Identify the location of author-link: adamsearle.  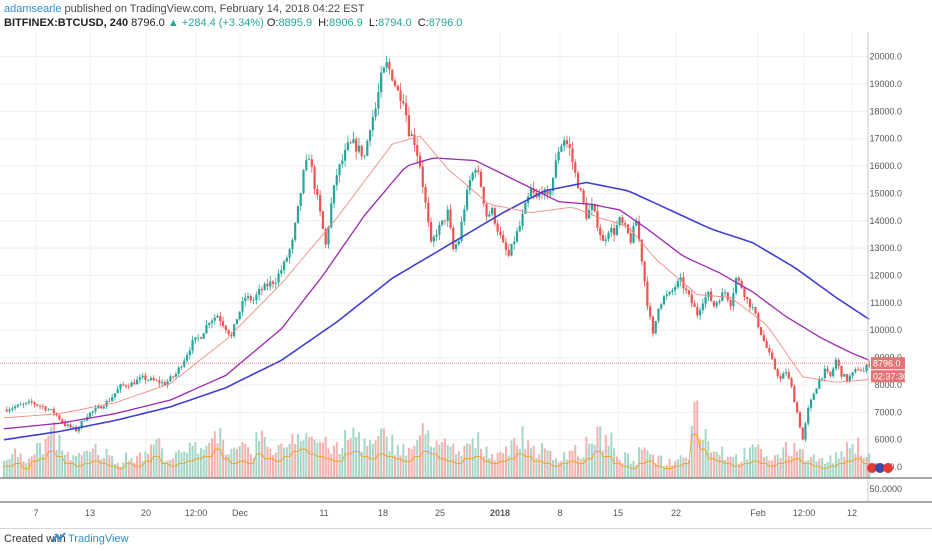
(33, 9).